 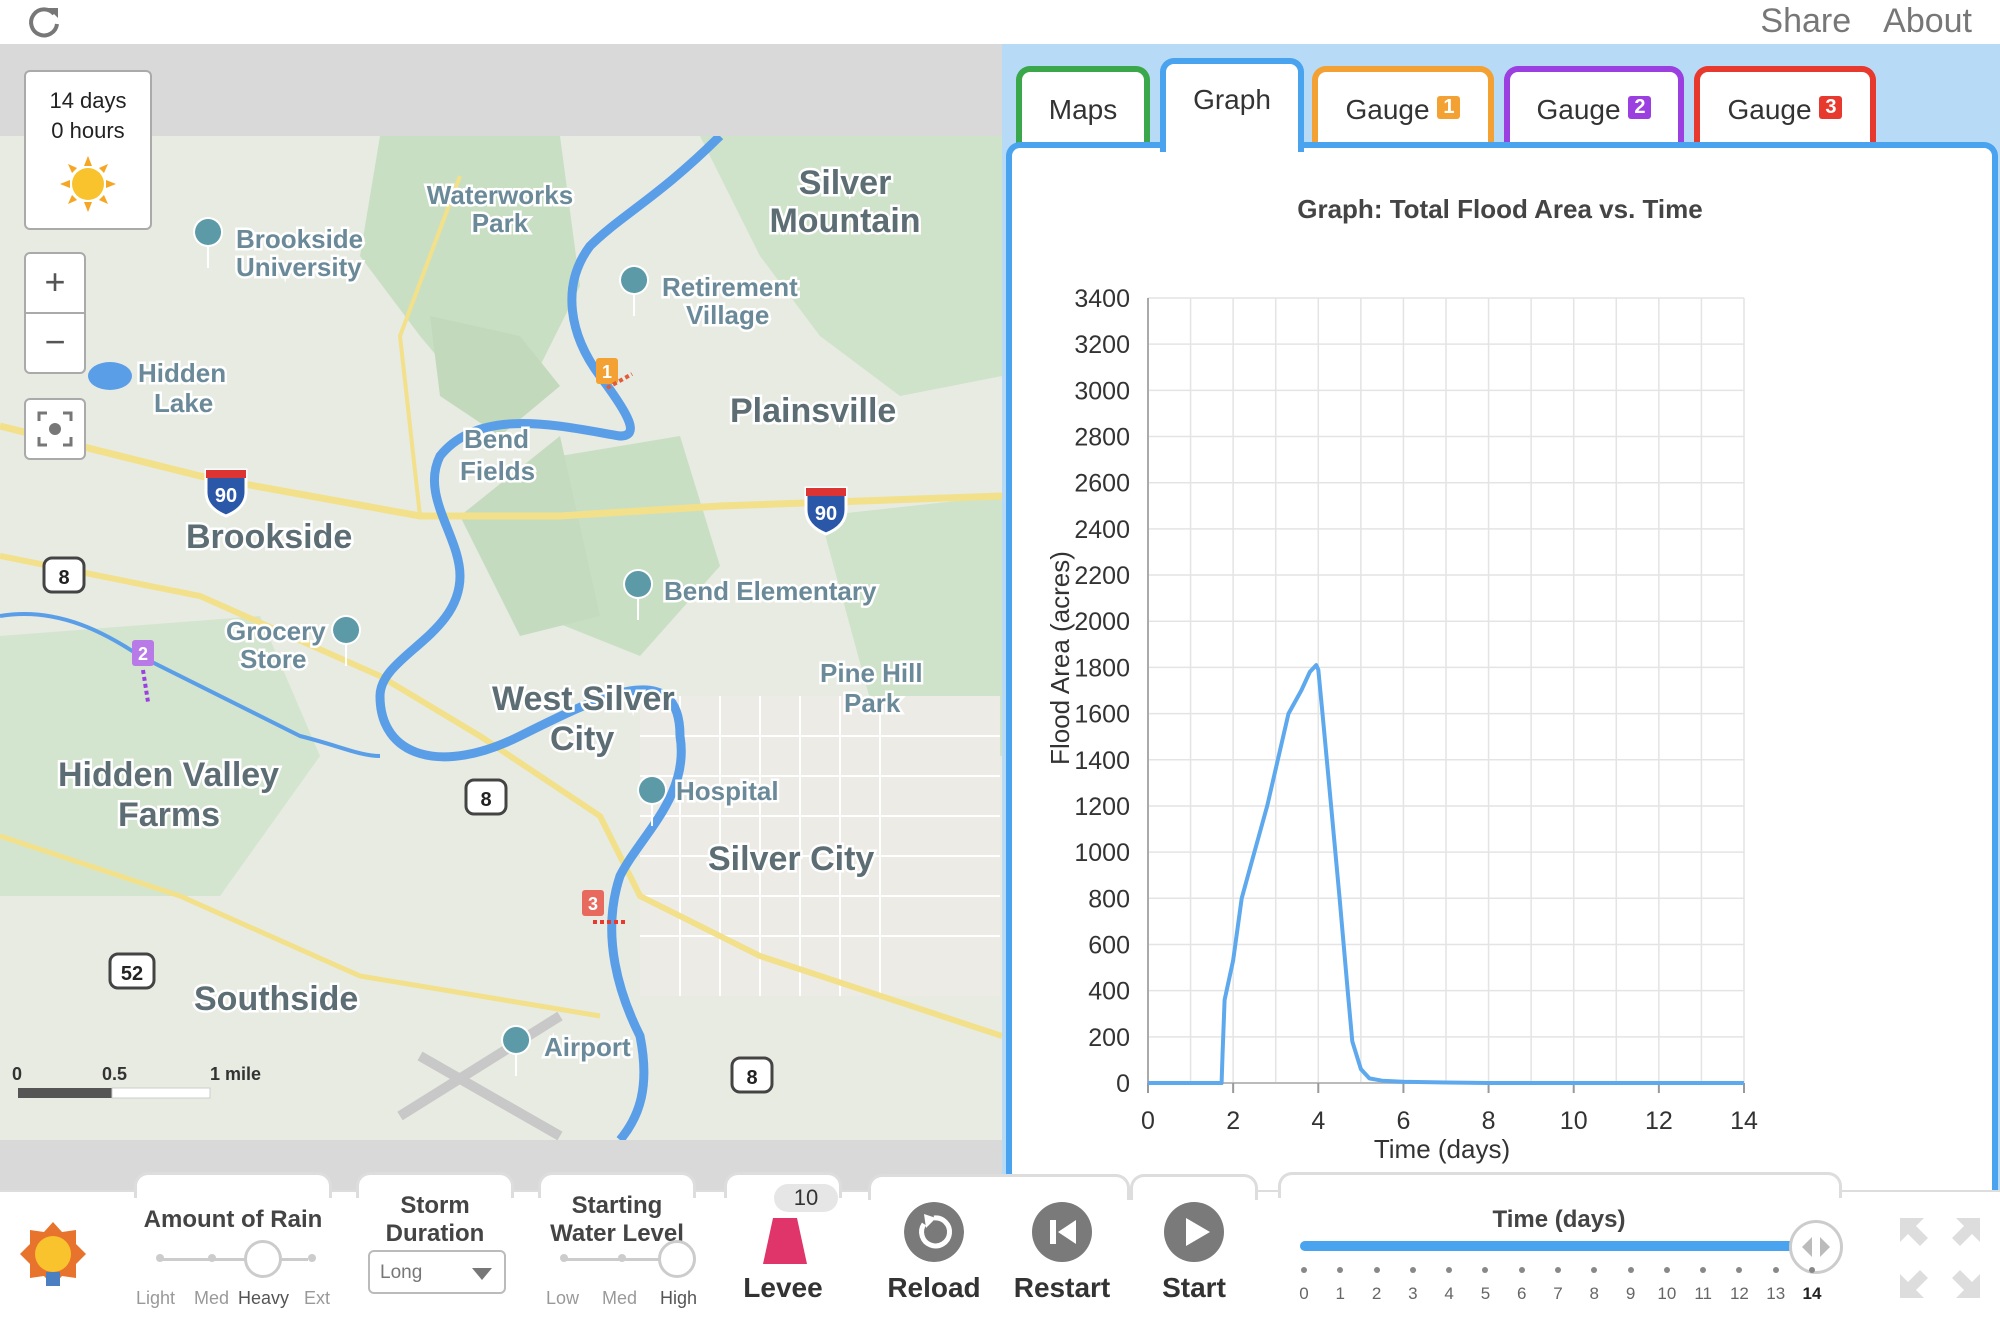 I want to click on y-tick-label: 400, so click(x=1109, y=992).